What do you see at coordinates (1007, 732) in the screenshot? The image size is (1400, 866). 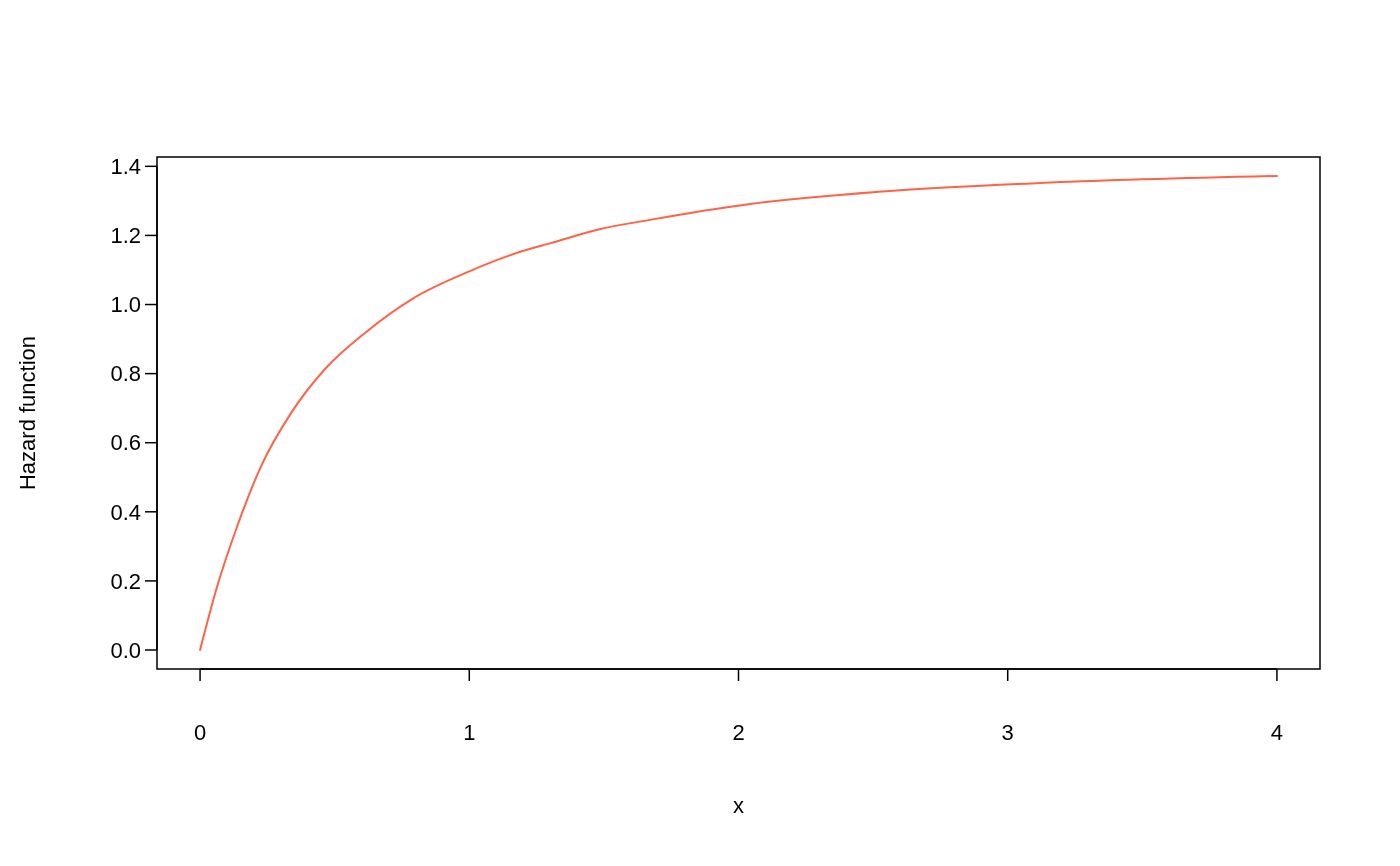 I see `x-tick-label: 3` at bounding box center [1007, 732].